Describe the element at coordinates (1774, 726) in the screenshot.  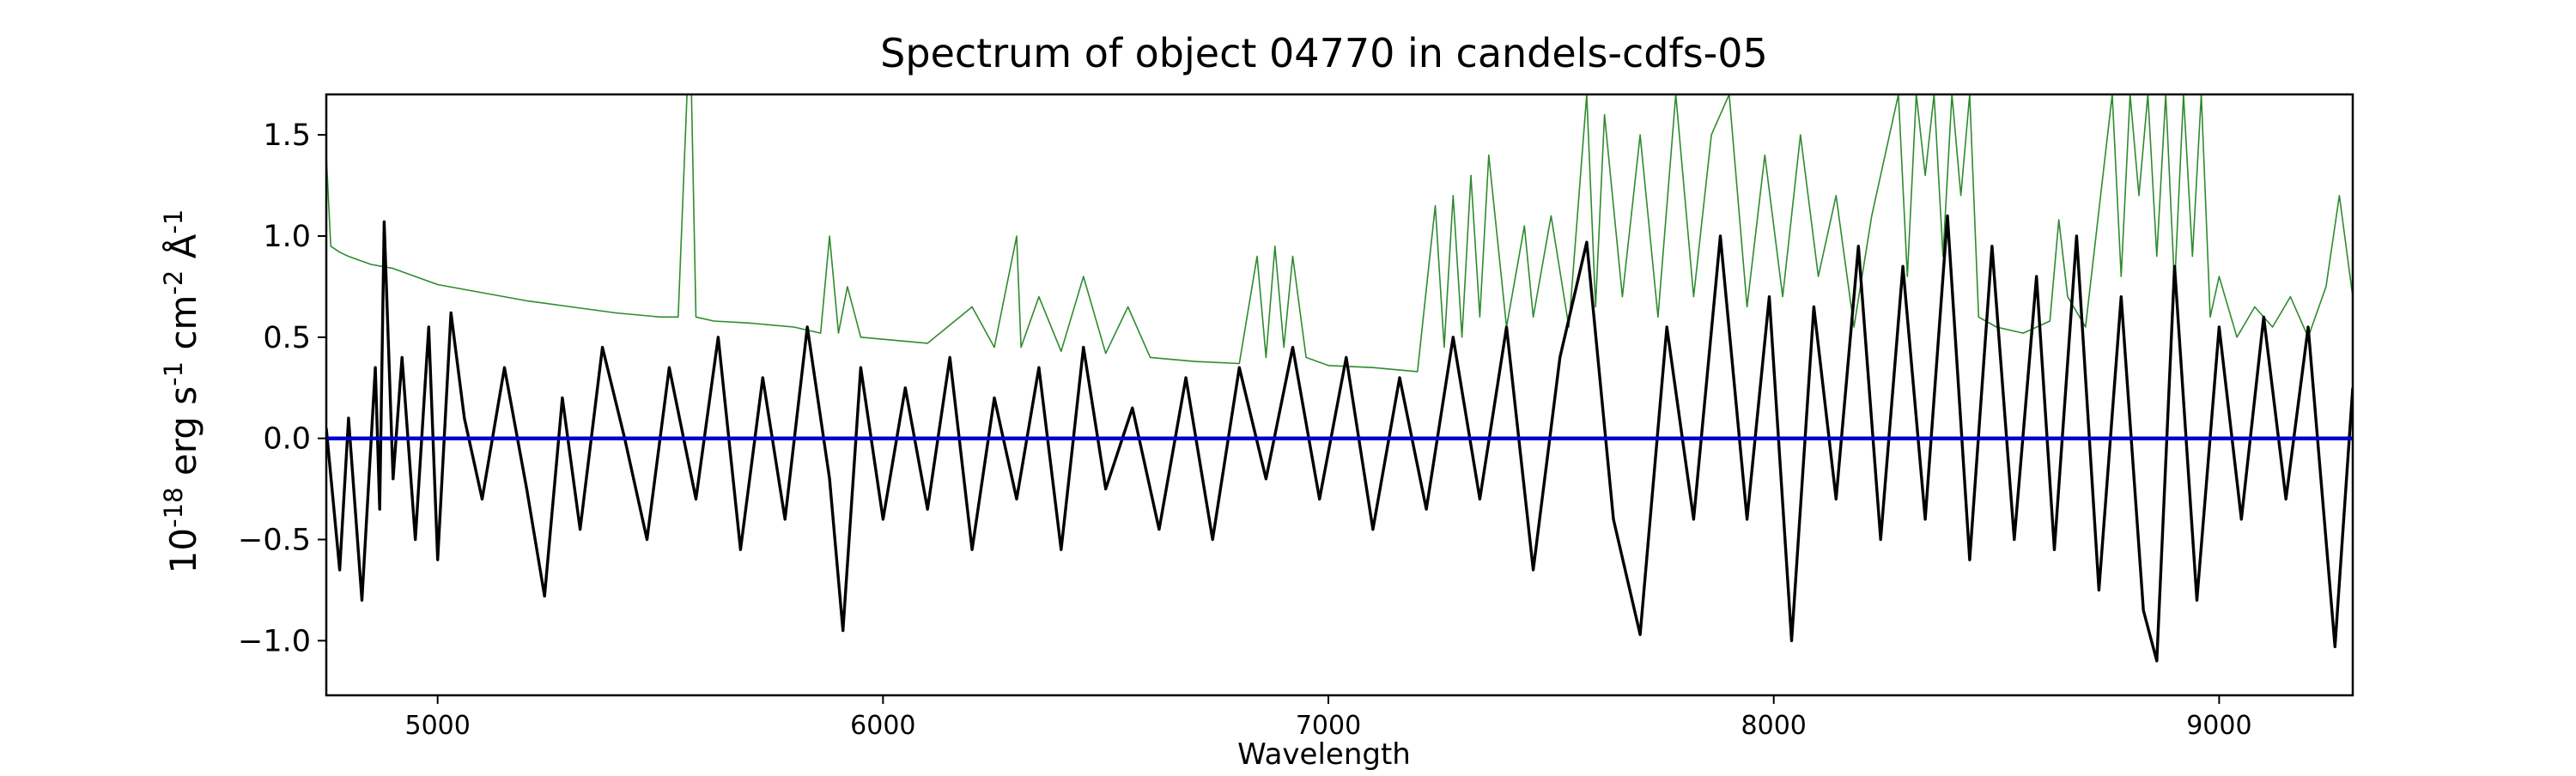
I see `x-tick-label: 8000` at that location.